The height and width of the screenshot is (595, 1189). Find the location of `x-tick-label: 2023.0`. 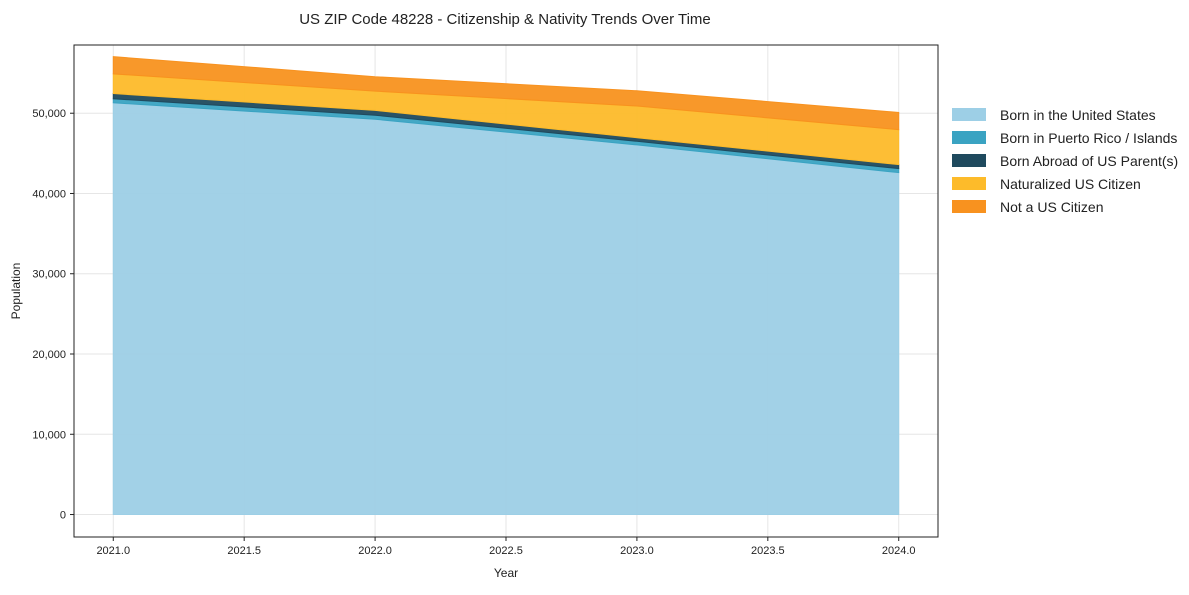

x-tick-label: 2023.0 is located at coordinates (637, 551).